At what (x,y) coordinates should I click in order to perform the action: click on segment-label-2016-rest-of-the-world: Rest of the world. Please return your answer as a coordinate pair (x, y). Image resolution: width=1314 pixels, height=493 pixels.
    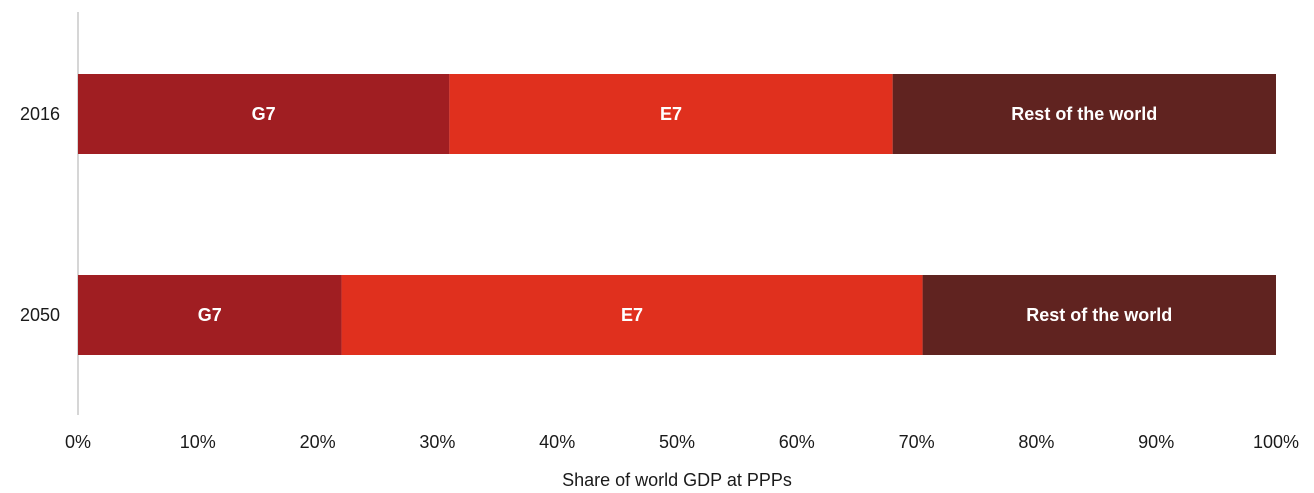
    Looking at the image, I should click on (1084, 114).